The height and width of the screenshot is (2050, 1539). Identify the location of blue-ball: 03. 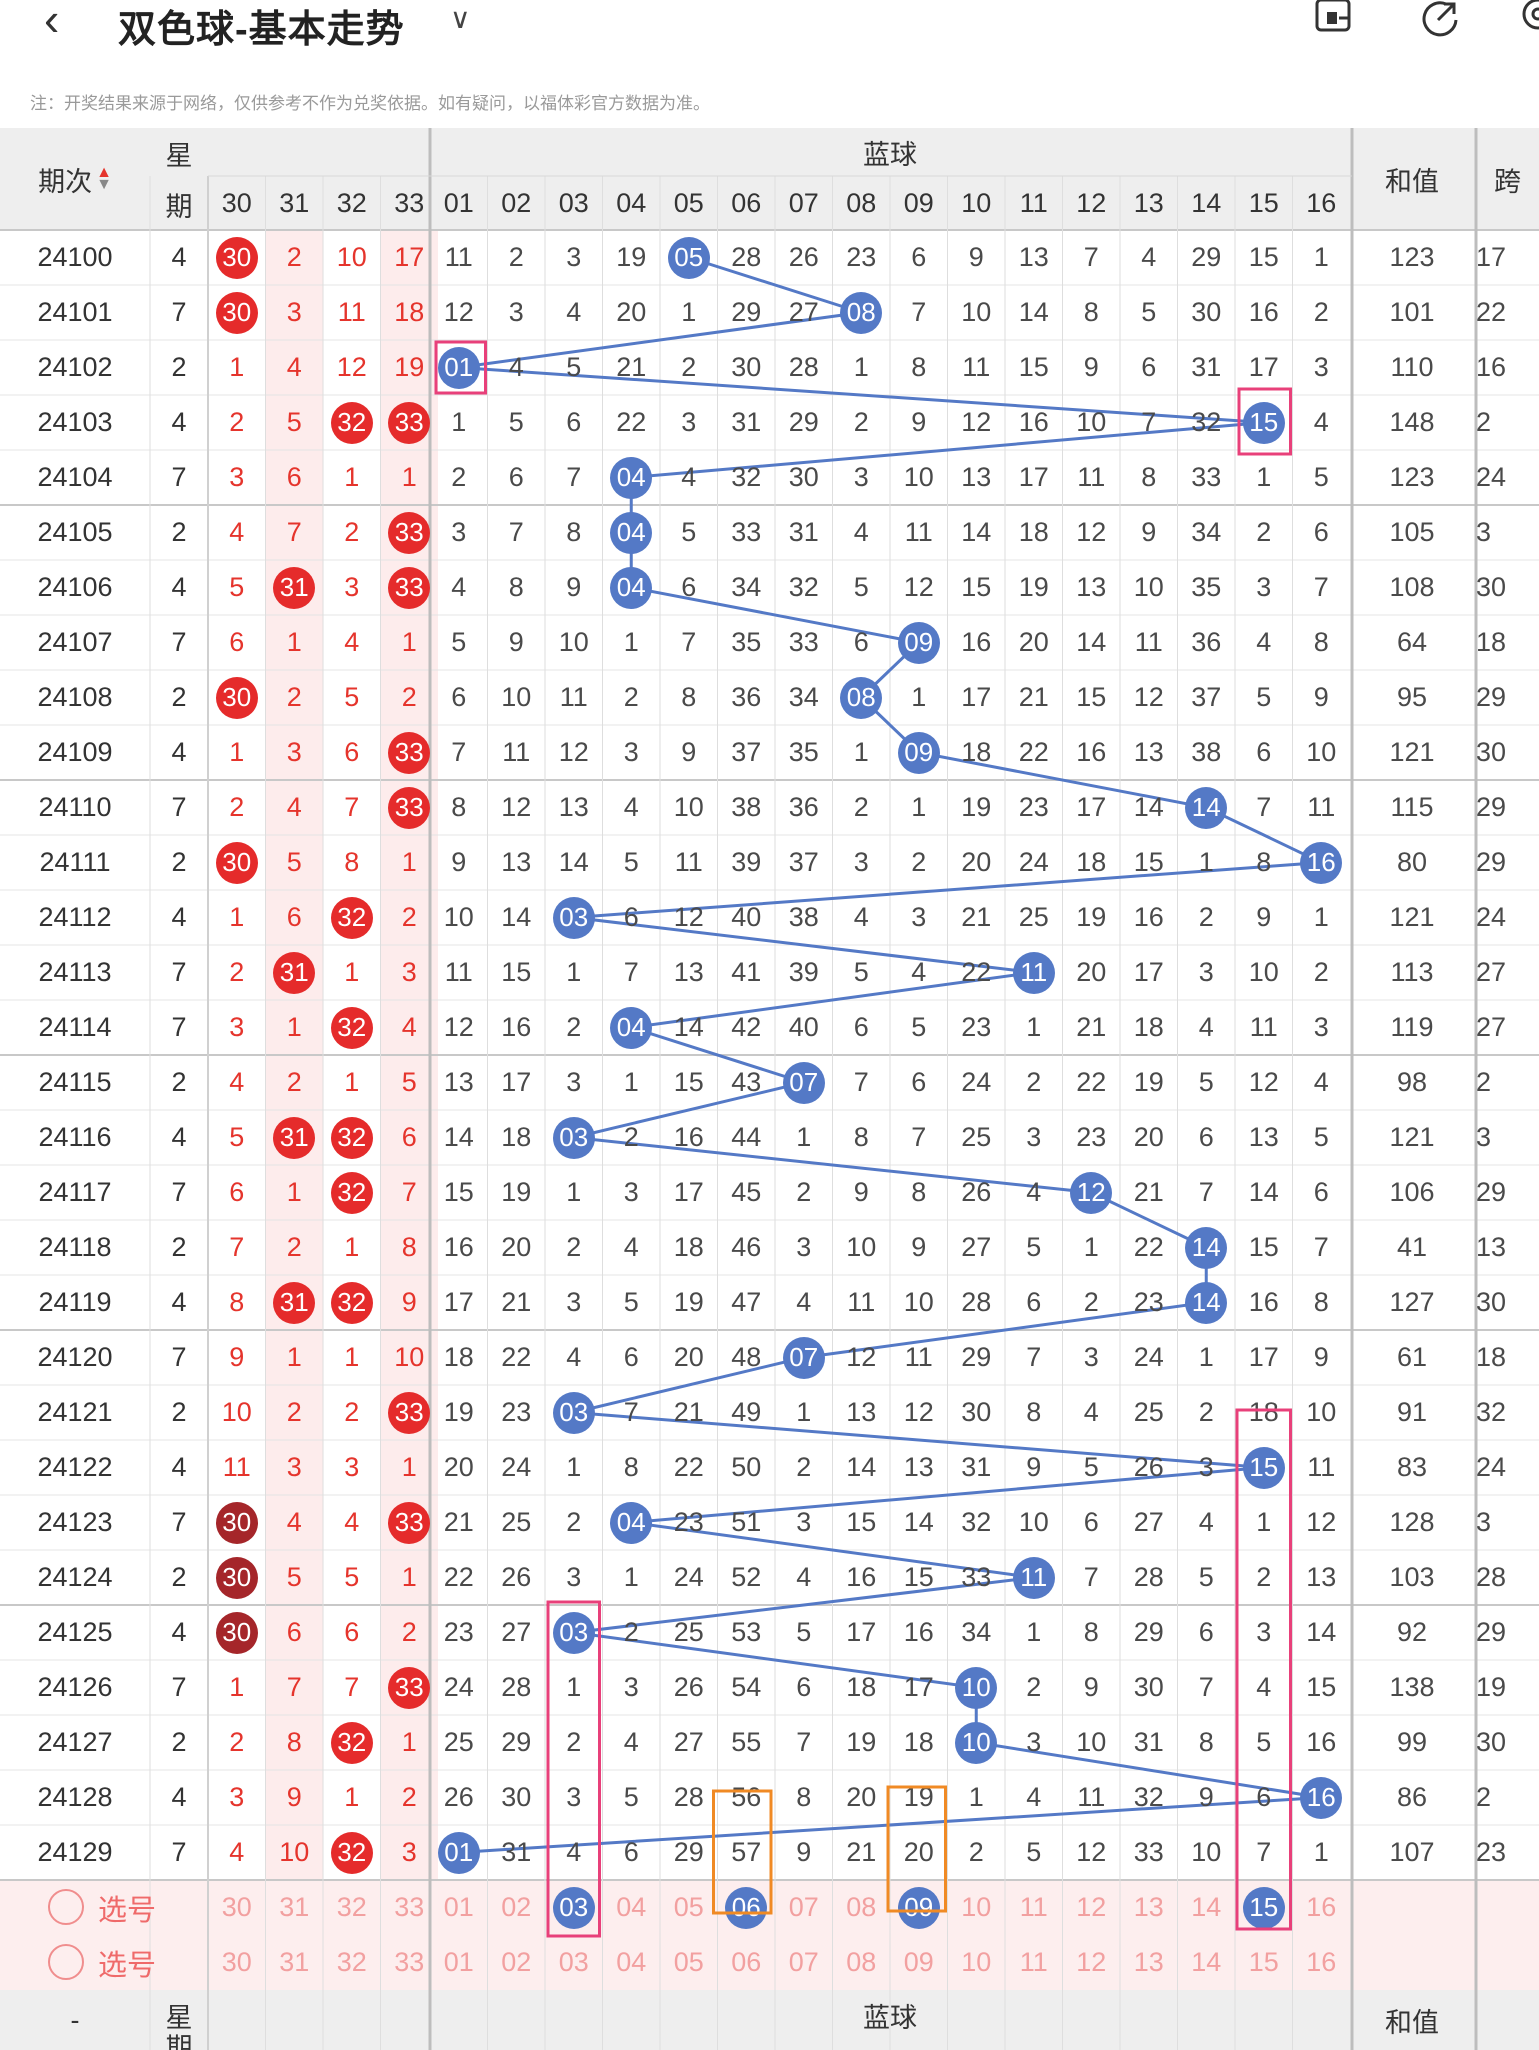
(573, 1412).